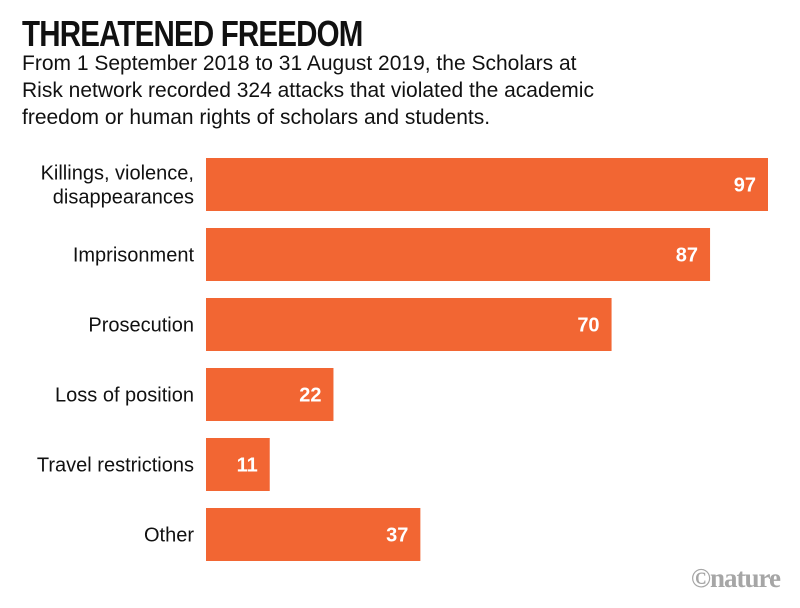  I want to click on category-label: Killings, violence,, so click(117, 174).